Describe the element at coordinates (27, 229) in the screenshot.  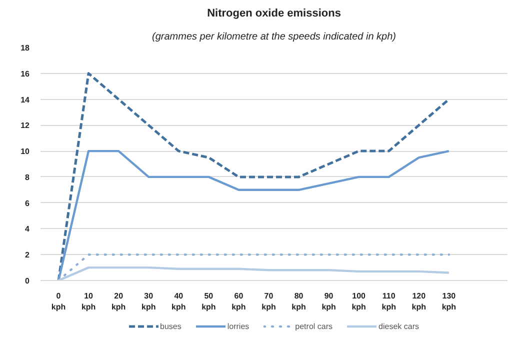
I see `y-tick-label: 4` at that location.